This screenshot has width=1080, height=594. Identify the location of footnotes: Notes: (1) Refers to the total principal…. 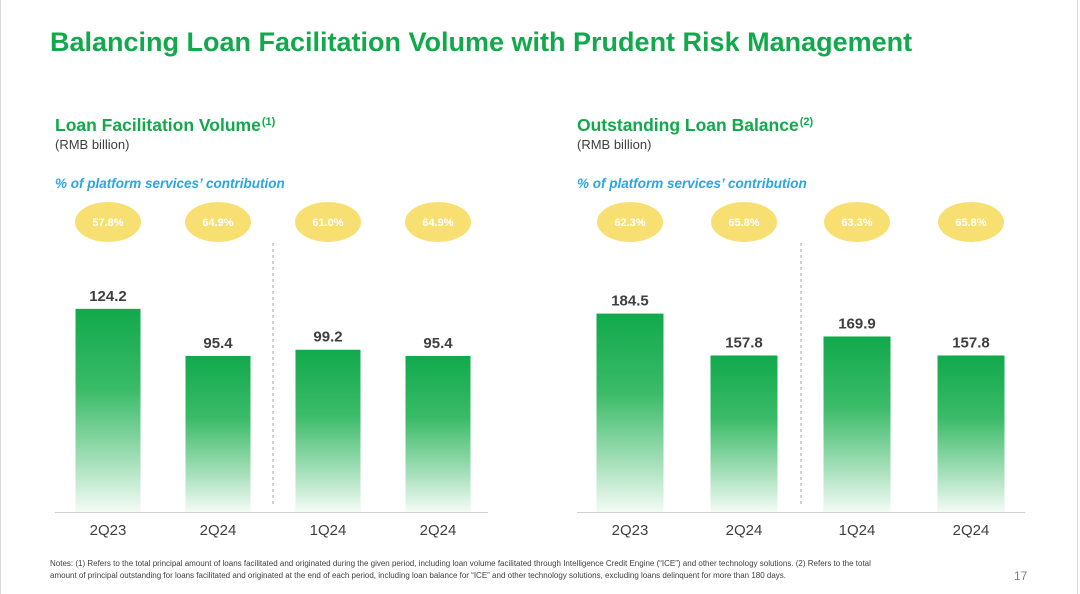
(460, 569).